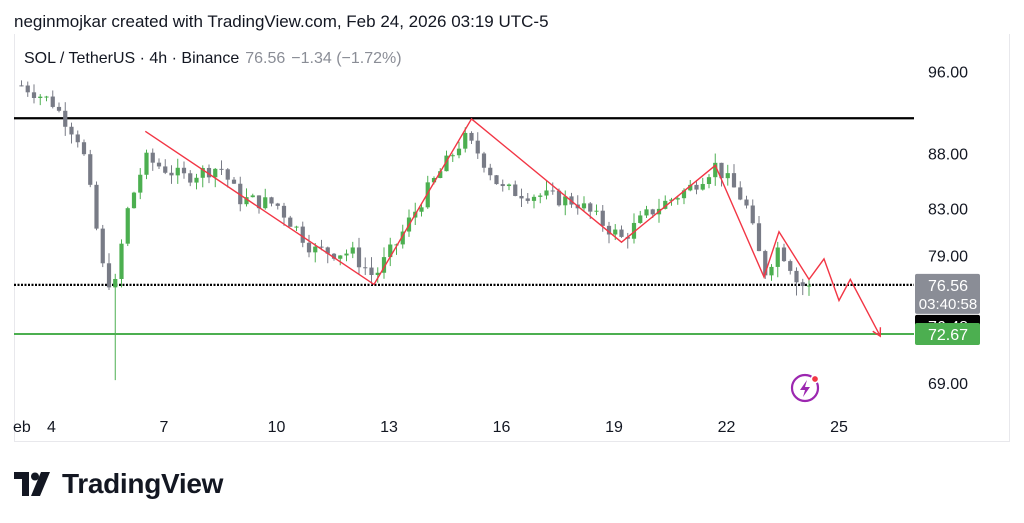  Describe the element at coordinates (51, 427) in the screenshot. I see `x-axis-tick-label: 4` at that location.